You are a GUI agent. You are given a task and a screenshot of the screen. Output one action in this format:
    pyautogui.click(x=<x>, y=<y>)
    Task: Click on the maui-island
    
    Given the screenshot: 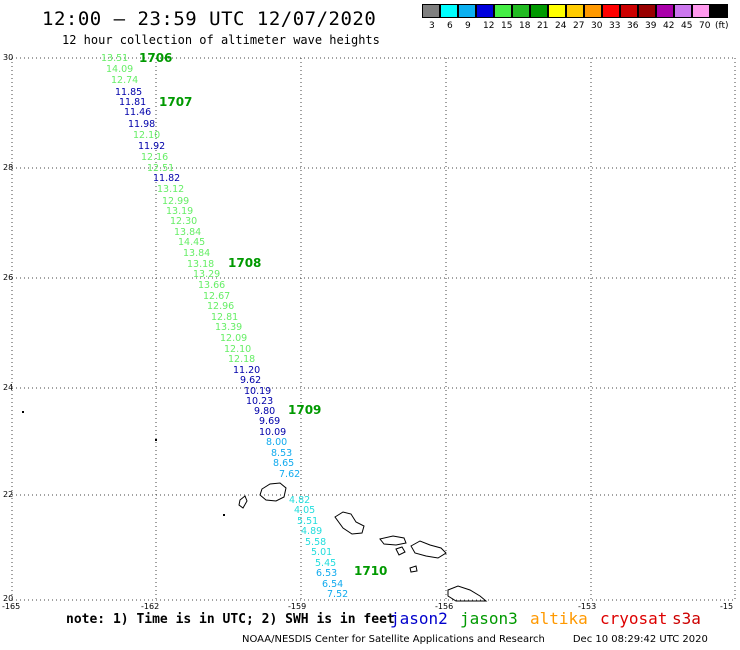 What is the action you would take?
    pyautogui.click(x=428, y=549)
    